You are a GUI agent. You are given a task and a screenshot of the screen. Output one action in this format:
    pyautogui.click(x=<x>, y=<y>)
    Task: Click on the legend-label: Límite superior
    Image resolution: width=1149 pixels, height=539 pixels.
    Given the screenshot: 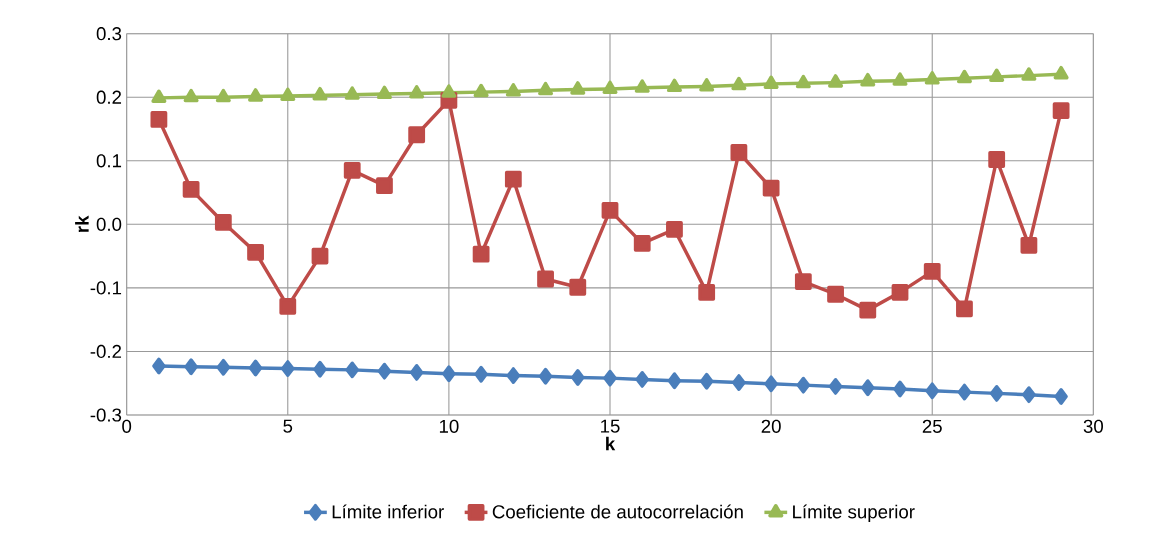 What is the action you would take?
    pyautogui.click(x=854, y=513)
    